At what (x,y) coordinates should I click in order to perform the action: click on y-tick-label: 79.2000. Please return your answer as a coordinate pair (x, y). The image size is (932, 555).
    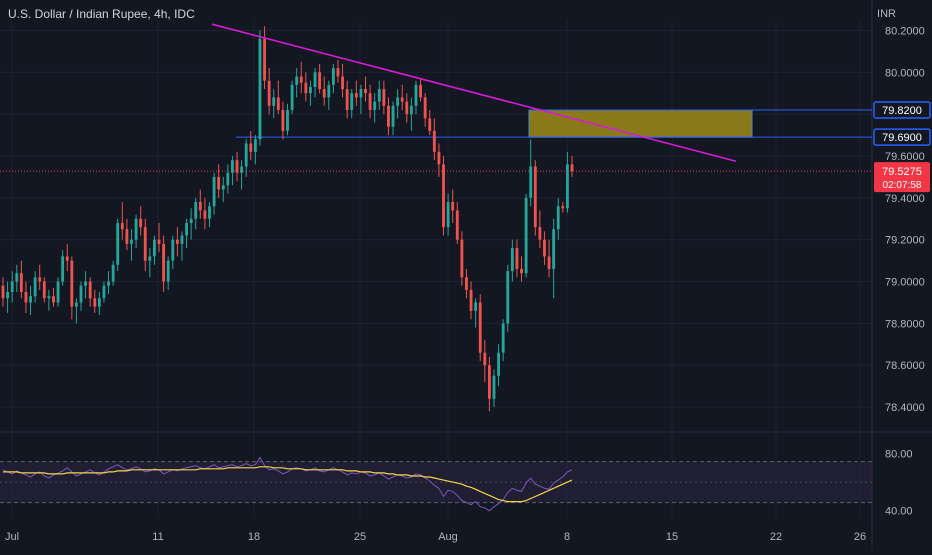
    Looking at the image, I should click on (905, 241).